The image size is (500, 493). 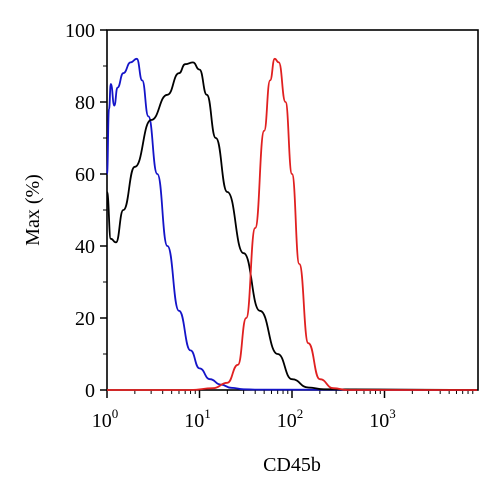 What do you see at coordinates (292, 465) in the screenshot?
I see `x-axis-title: CD45b` at bounding box center [292, 465].